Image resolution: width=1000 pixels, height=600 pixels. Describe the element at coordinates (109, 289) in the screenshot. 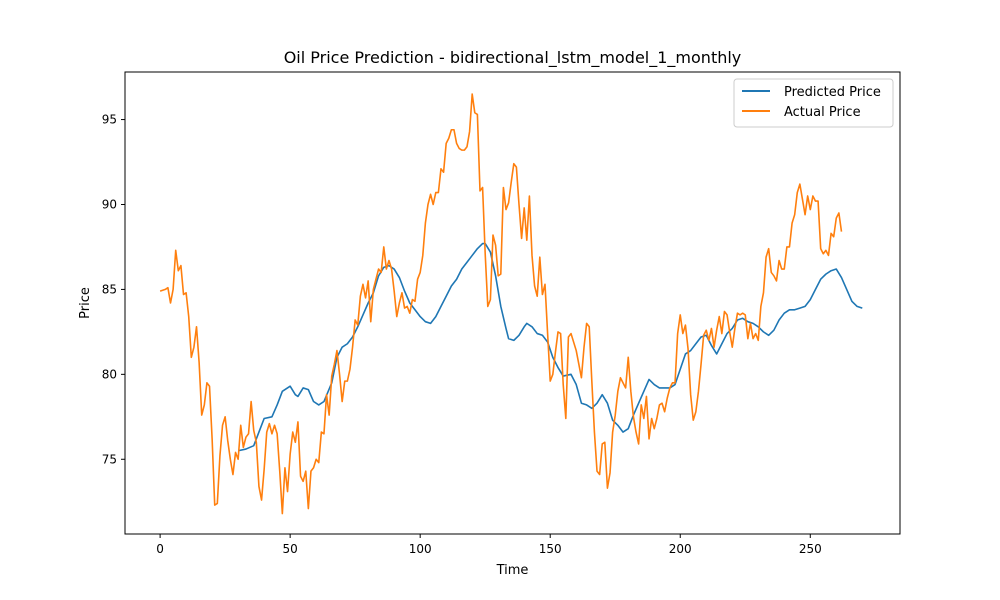

I see `y-tick-label: 85` at that location.